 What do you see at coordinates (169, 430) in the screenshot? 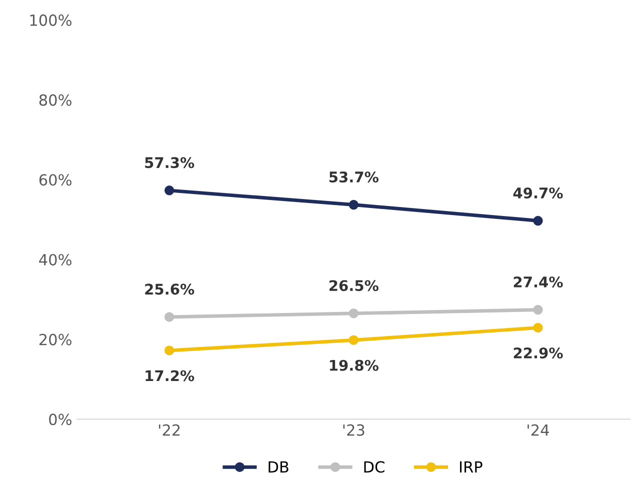
I see `x-tick-label: '22` at bounding box center [169, 430].